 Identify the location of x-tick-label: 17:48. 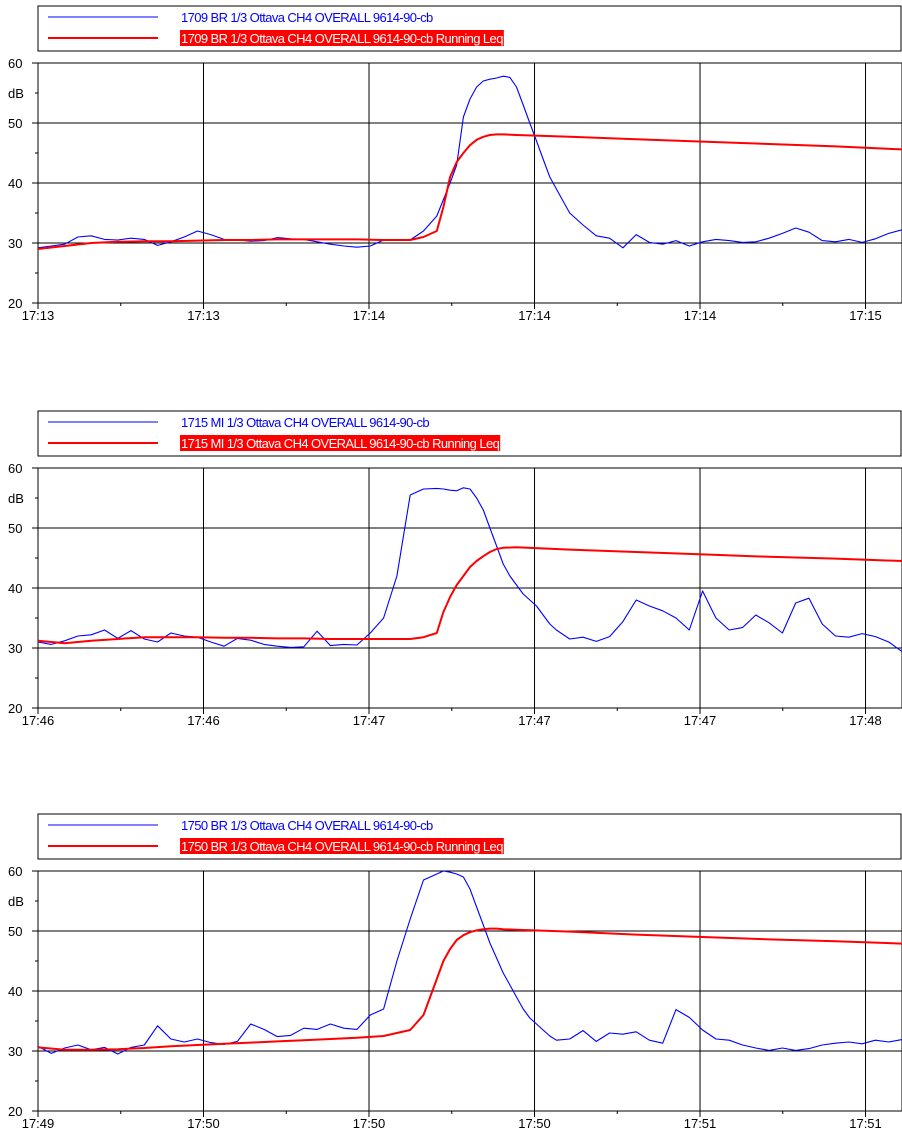
(865, 720).